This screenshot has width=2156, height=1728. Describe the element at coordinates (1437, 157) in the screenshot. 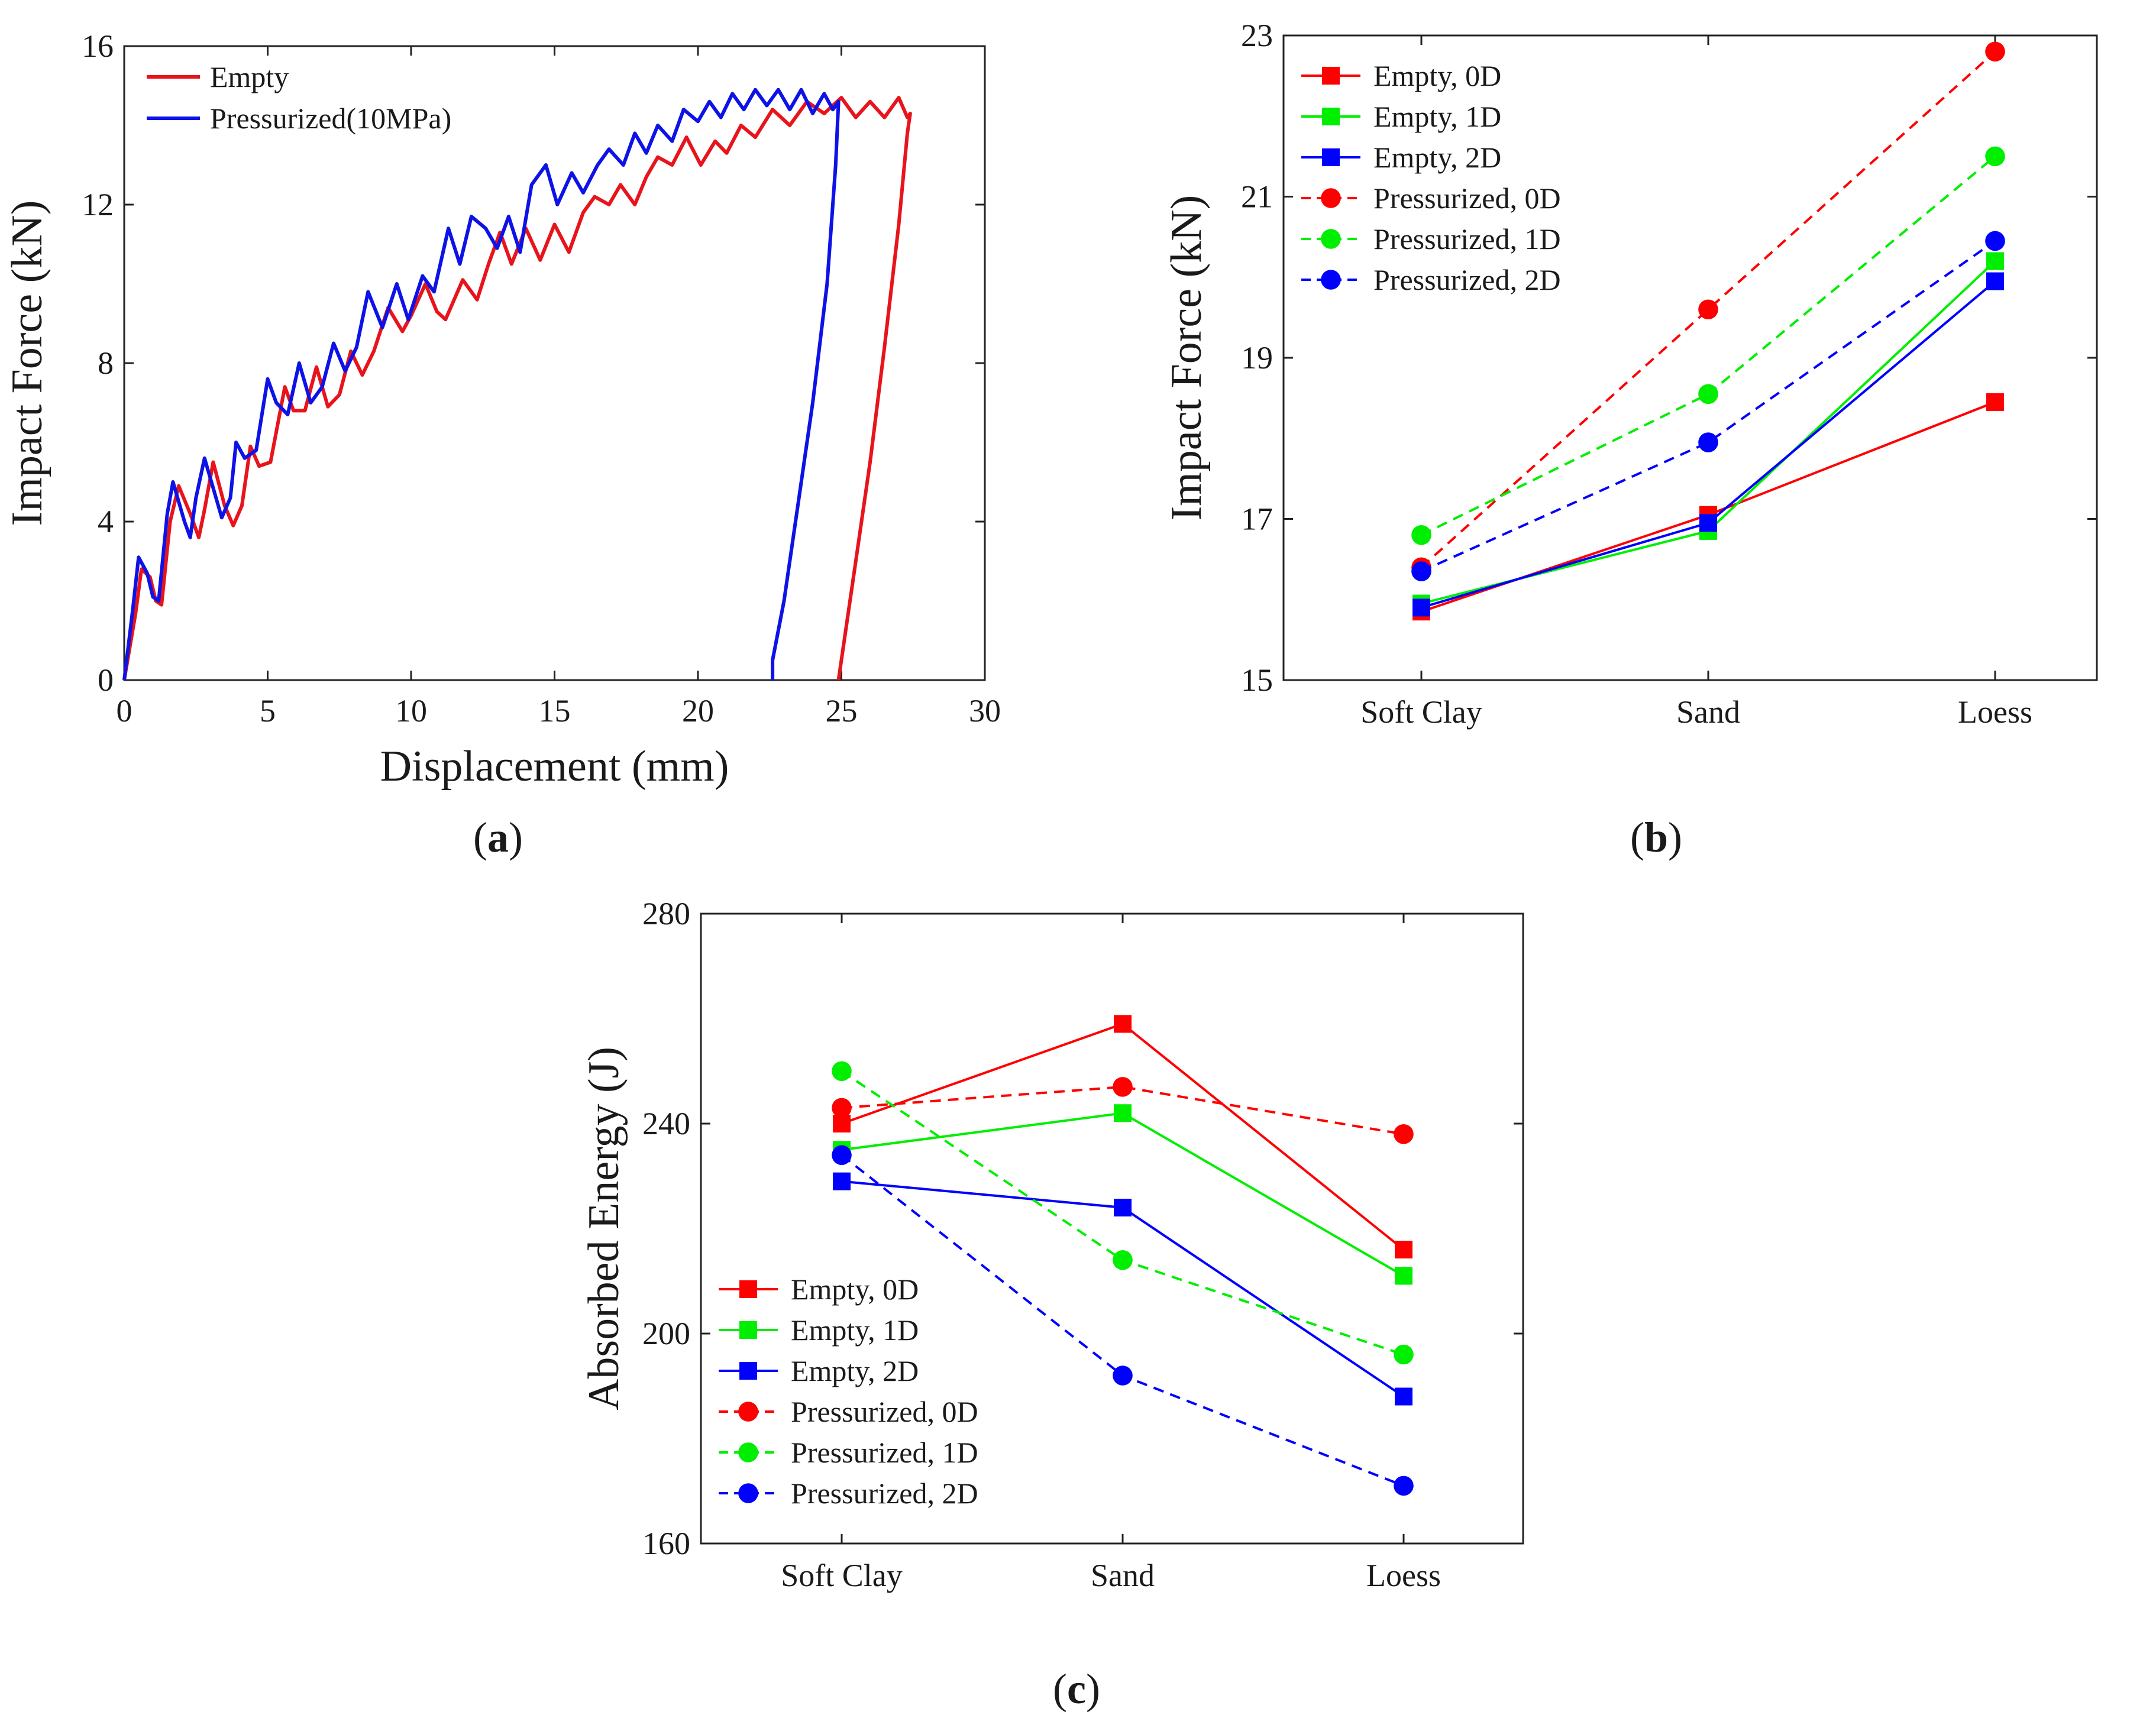

I see `panel-b-legend-label-2: Empty, 2D` at that location.